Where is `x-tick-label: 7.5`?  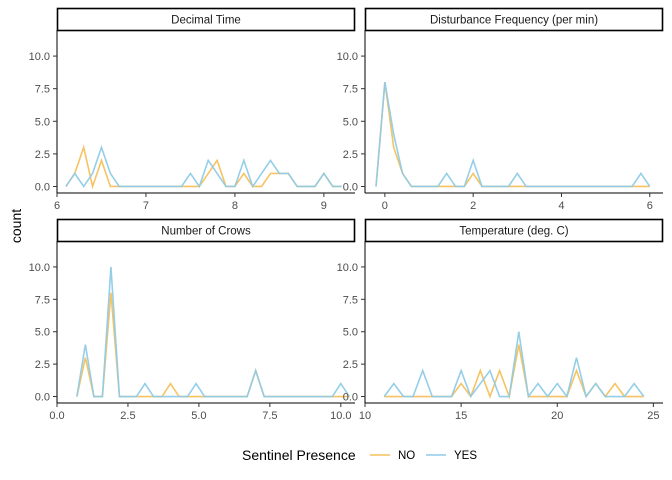 x-tick-label: 7.5 is located at coordinates (269, 416).